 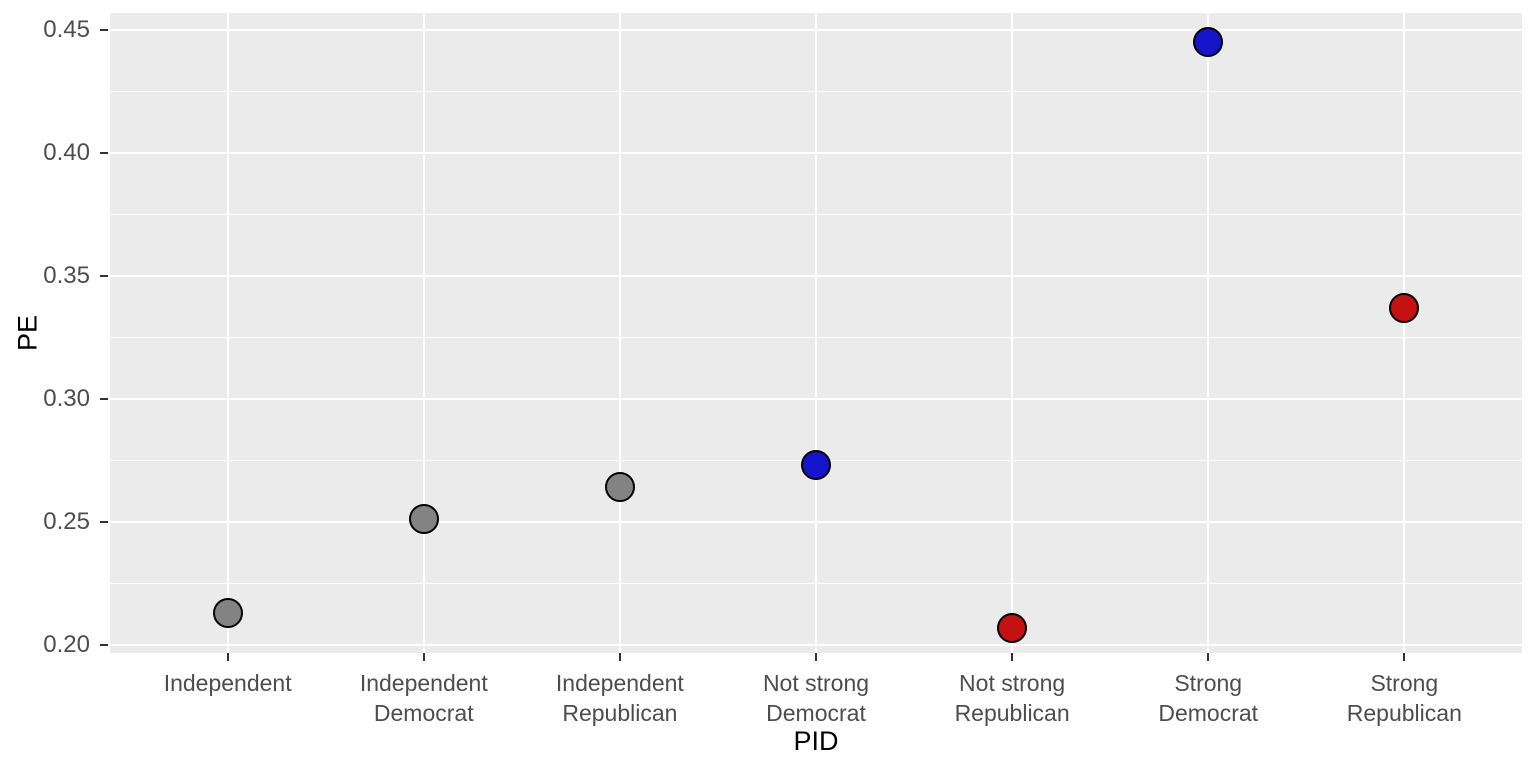 What do you see at coordinates (619, 698) in the screenshot?
I see `x-tick-label: Independent Republican` at bounding box center [619, 698].